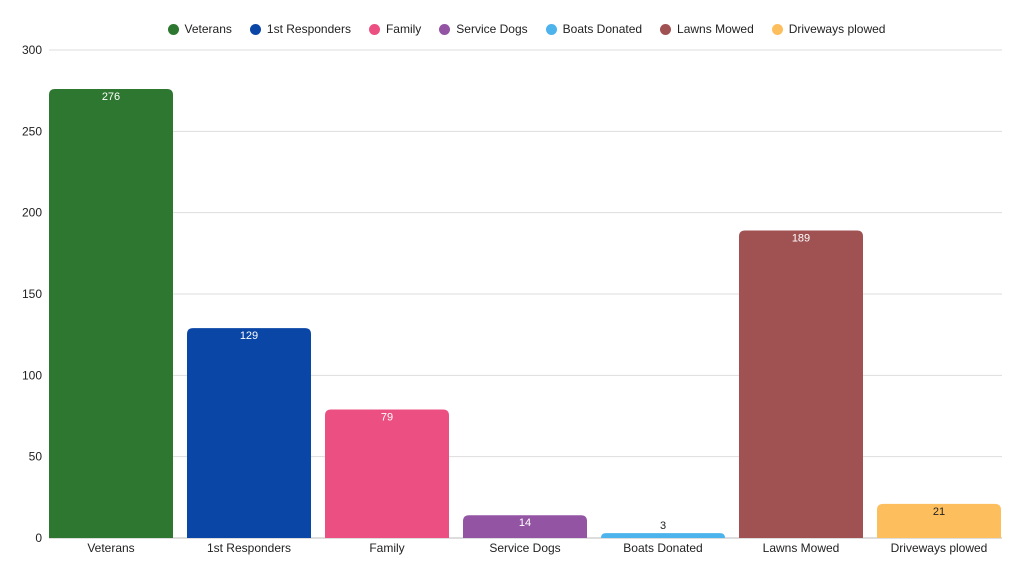 The width and height of the screenshot is (1023, 575). I want to click on data-label: 3, so click(663, 526).